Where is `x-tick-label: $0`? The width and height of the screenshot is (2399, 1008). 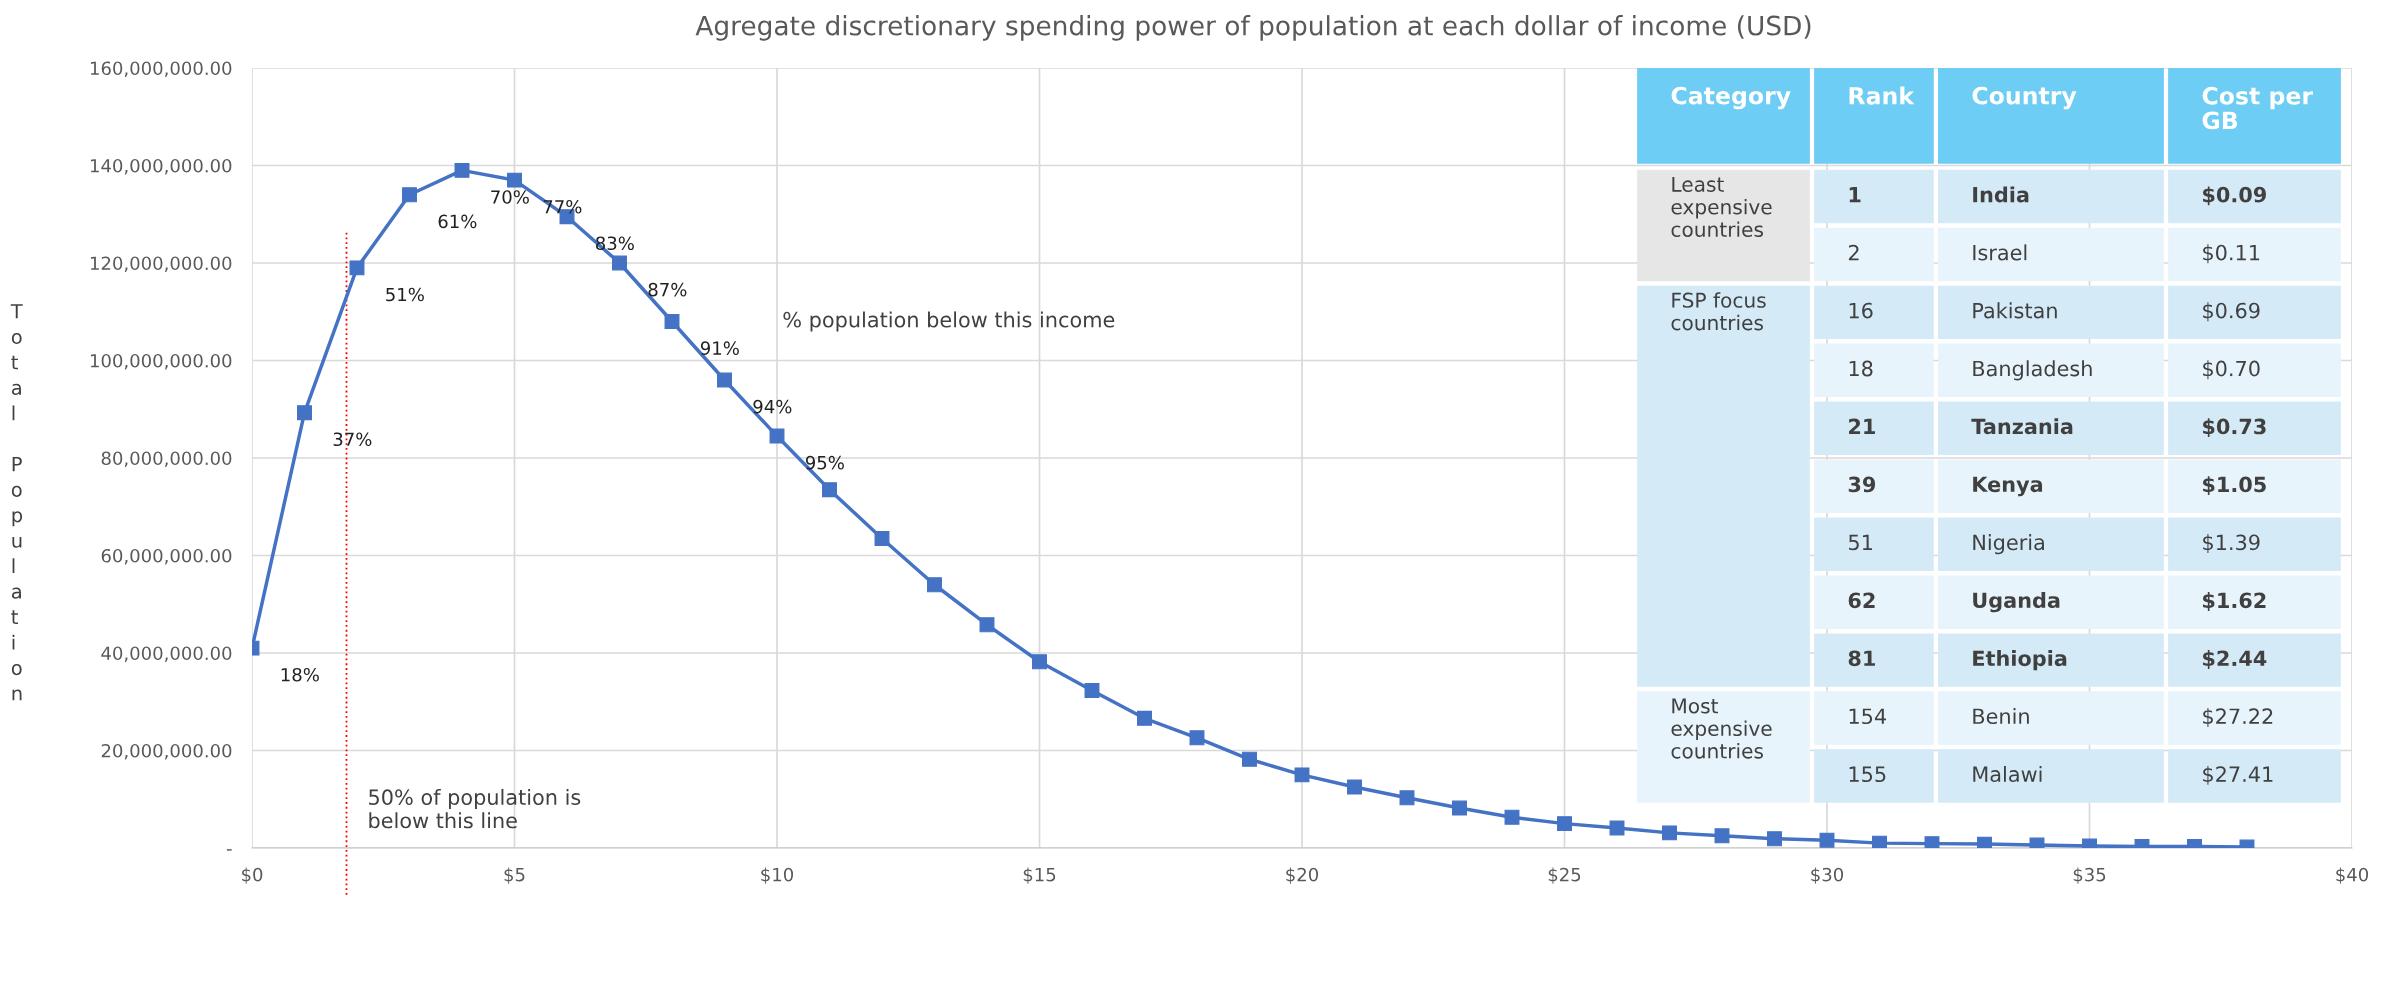
x-tick-label: $0 is located at coordinates (252, 875).